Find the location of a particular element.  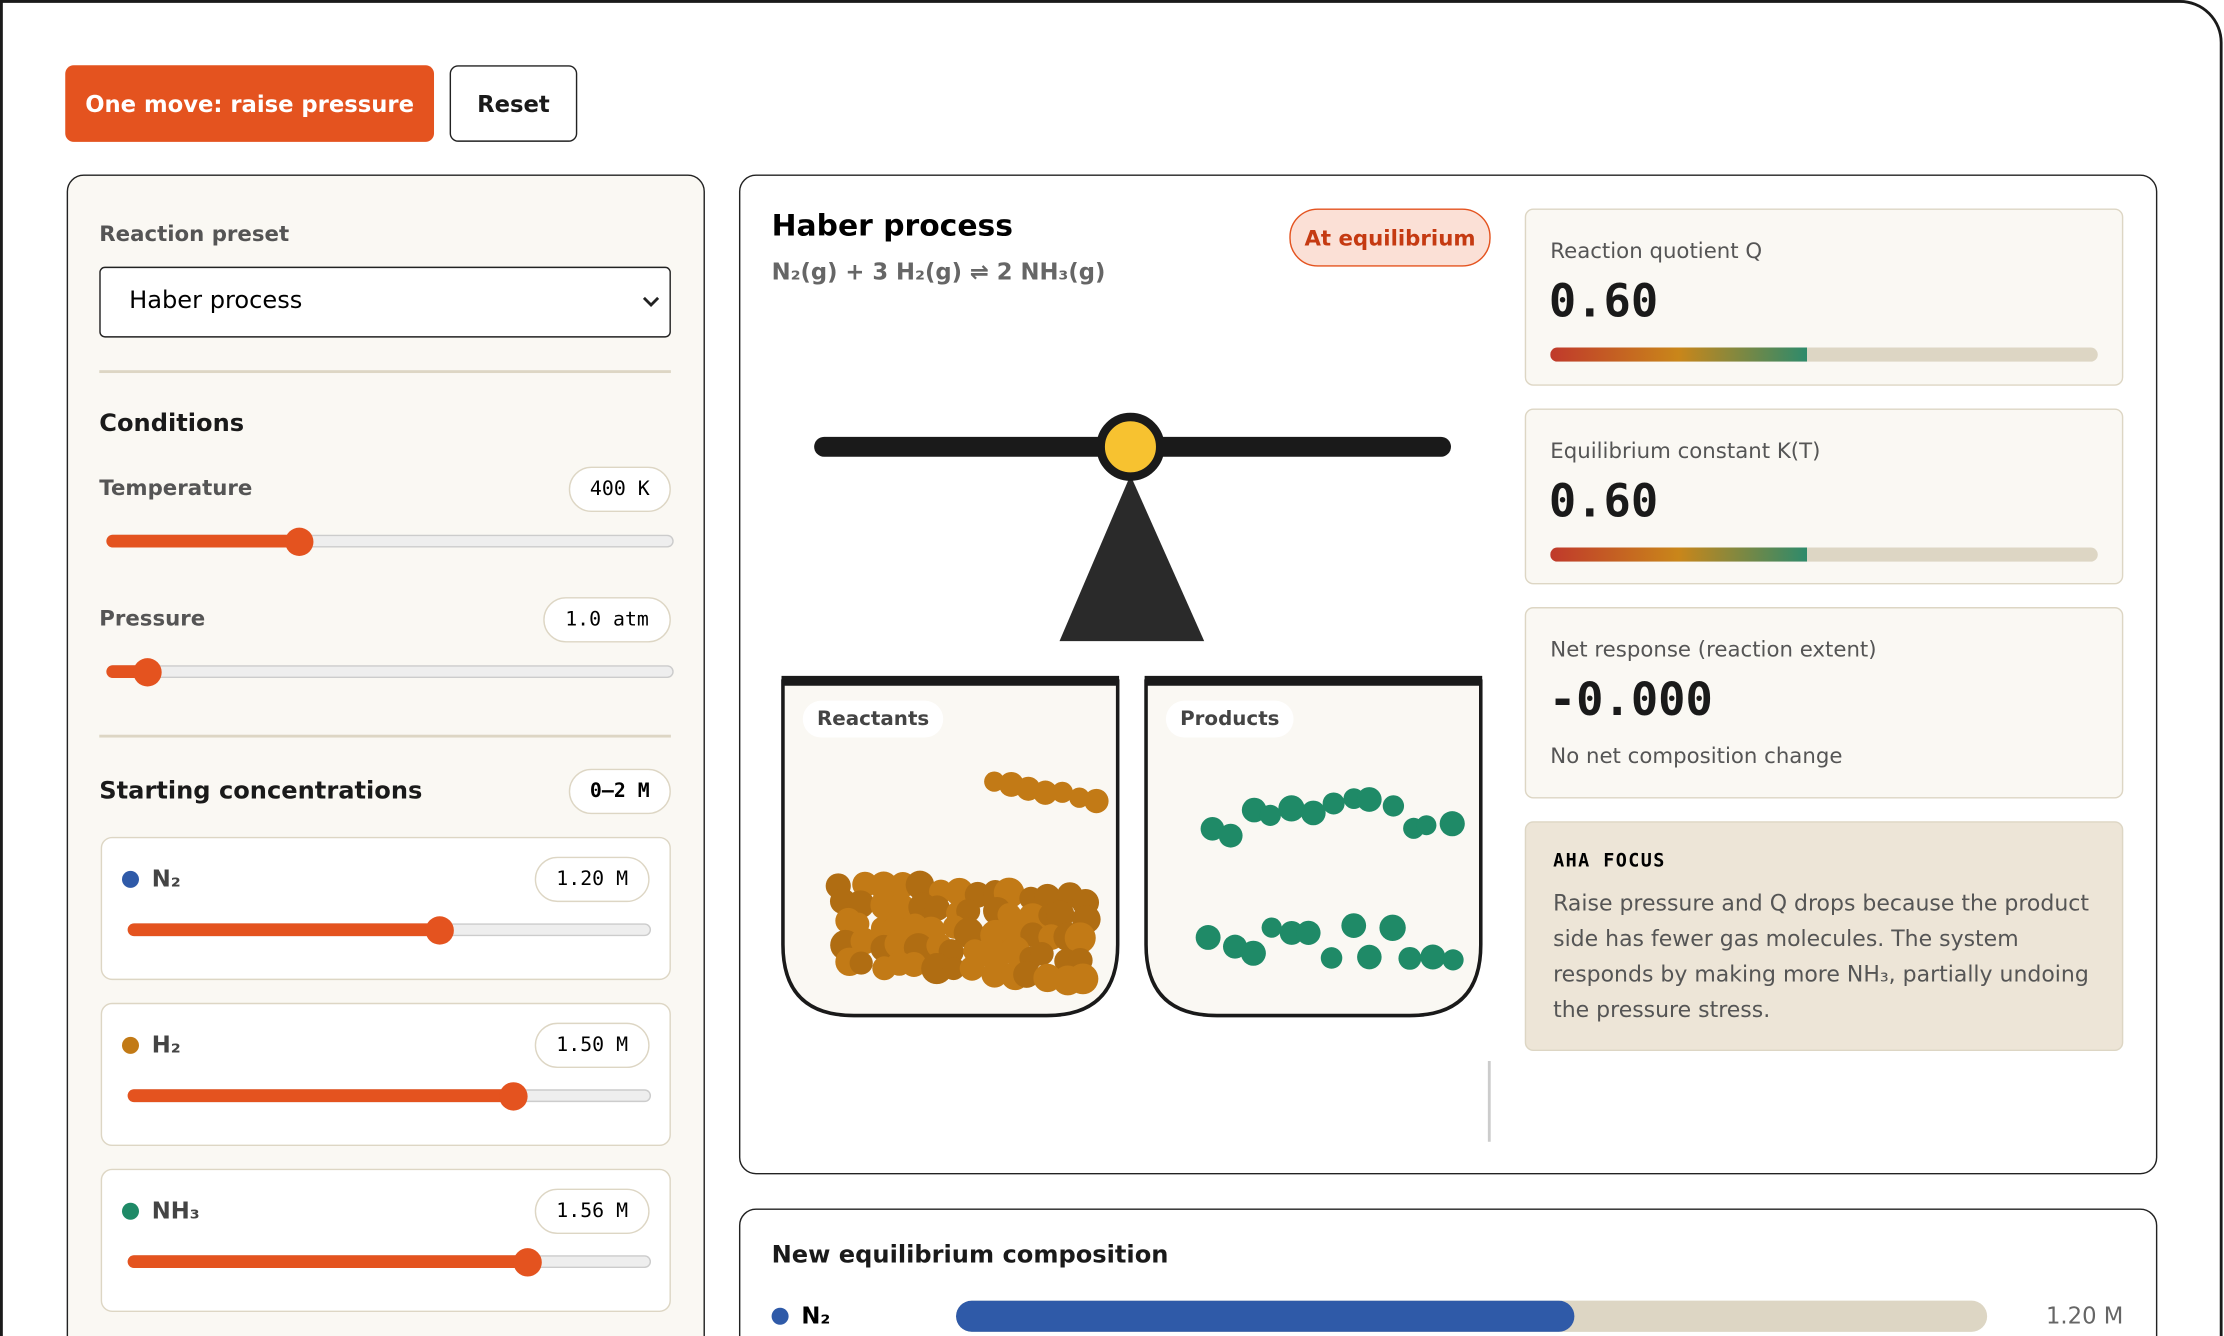

species-name: NH₃ is located at coordinates (175, 1211).